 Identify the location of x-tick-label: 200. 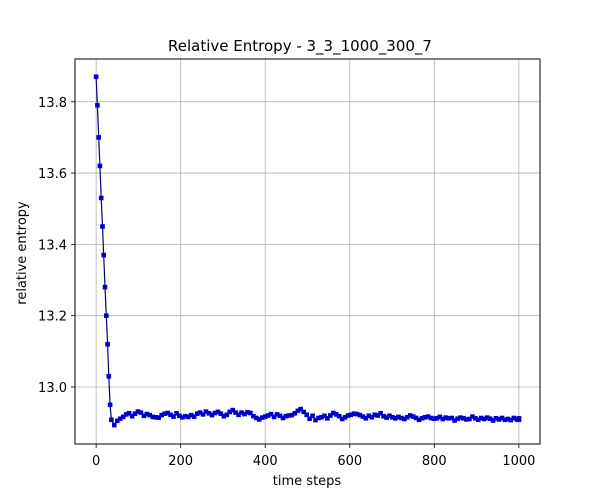
(180, 461).